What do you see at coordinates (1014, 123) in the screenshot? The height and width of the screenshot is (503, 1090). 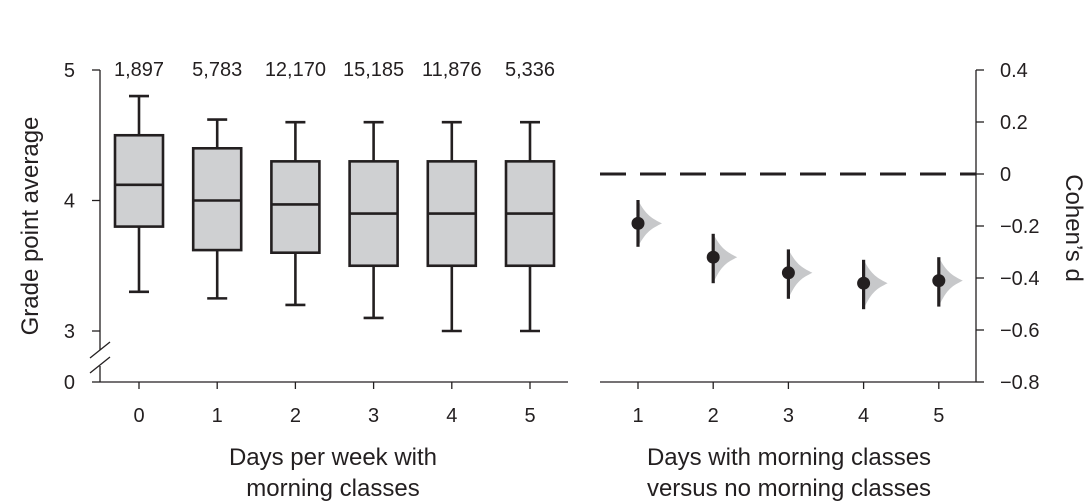 I see `right-y-tick-label: 0.2` at bounding box center [1014, 123].